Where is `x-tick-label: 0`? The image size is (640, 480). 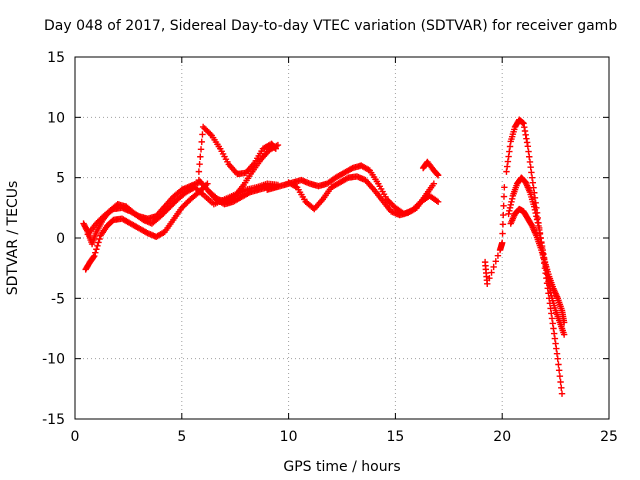
x-tick-label: 0 is located at coordinates (75, 437).